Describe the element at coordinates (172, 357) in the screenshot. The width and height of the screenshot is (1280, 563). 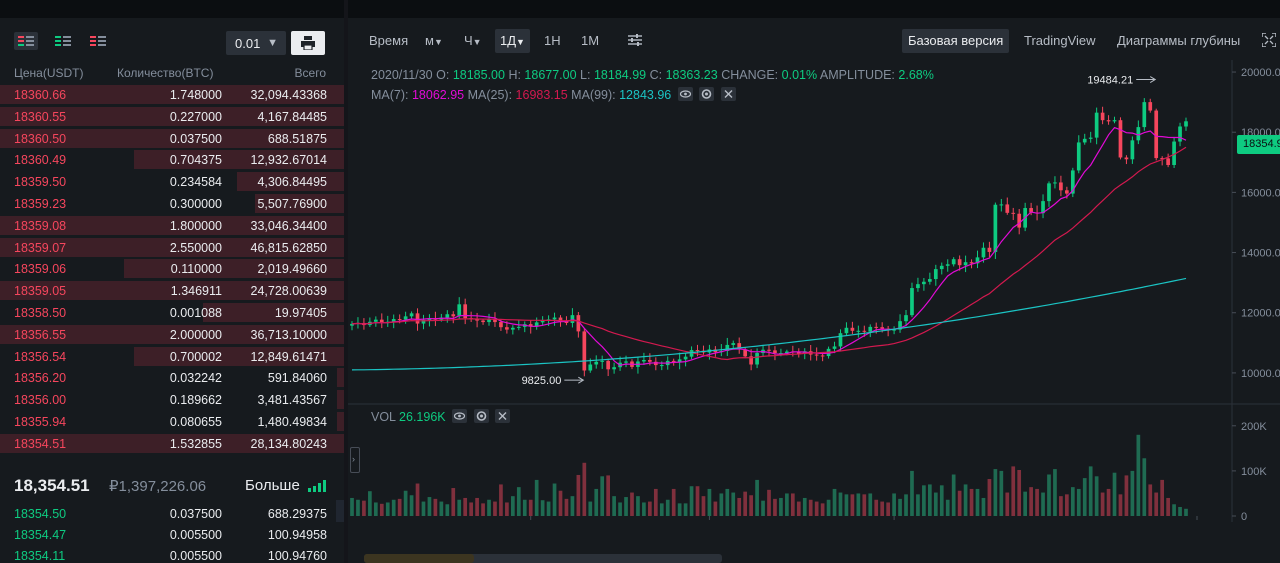
I see `ask-row: 18356.54 0.700002 12,849.61471` at that location.